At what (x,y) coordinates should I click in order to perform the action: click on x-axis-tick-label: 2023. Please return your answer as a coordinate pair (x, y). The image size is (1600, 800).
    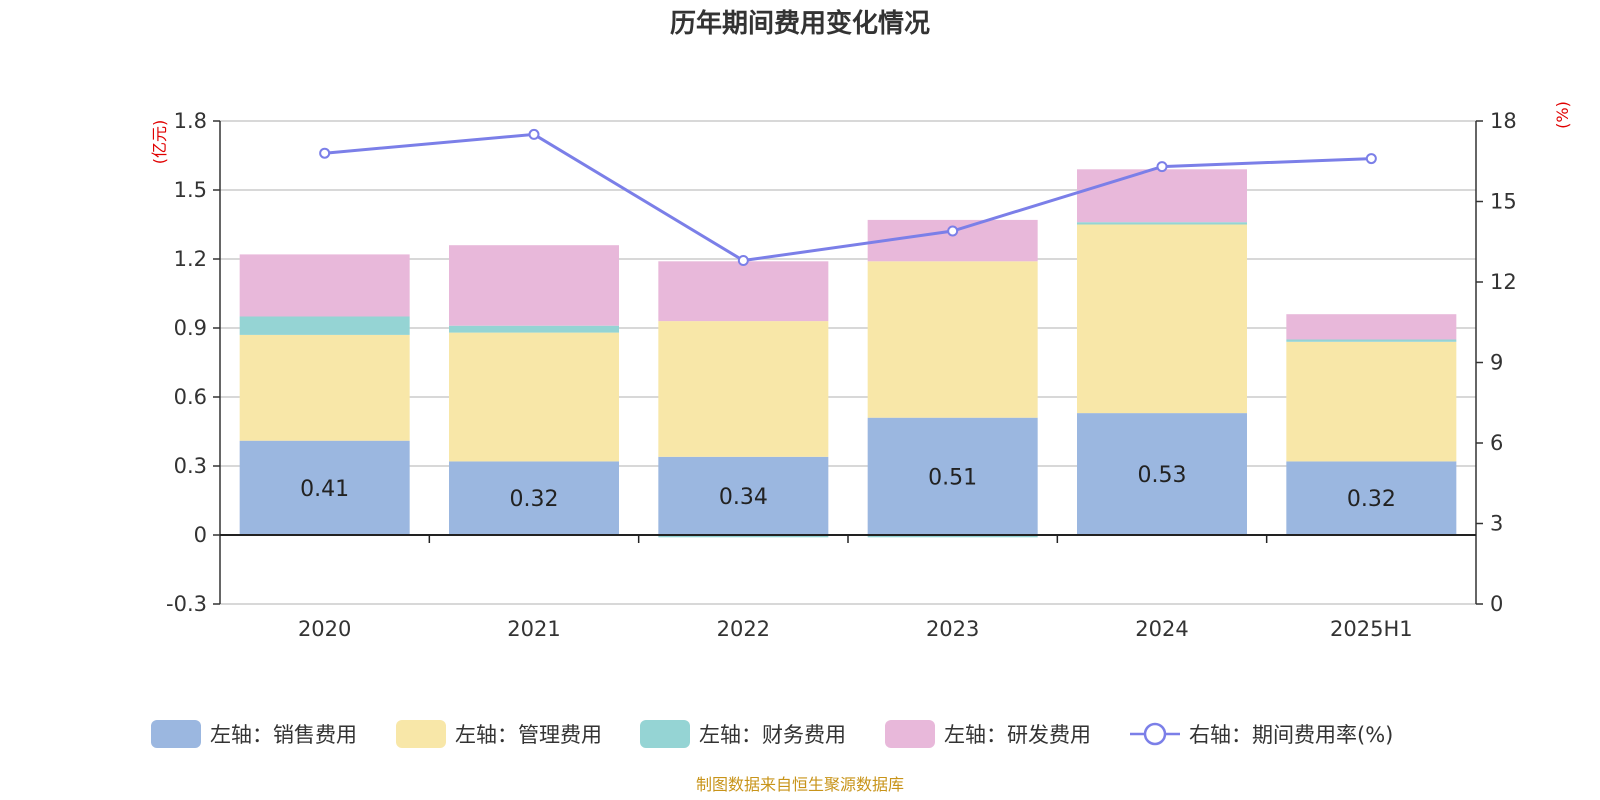
    Looking at the image, I should click on (952, 629).